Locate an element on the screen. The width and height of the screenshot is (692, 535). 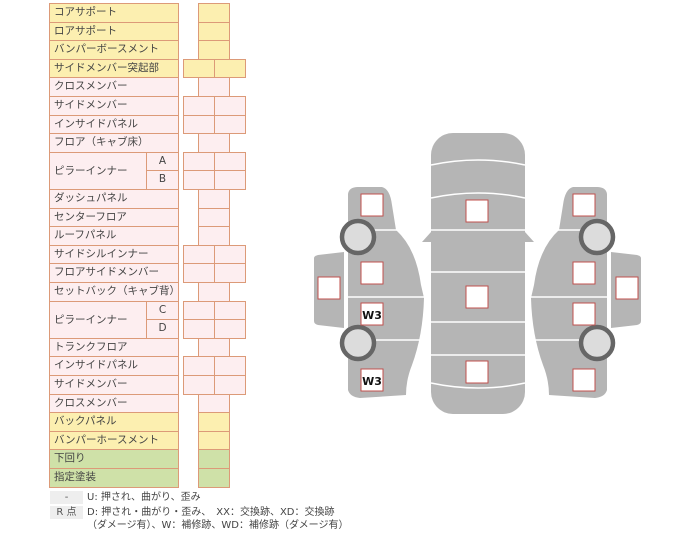
right-side-body is located at coordinates (569, 292).